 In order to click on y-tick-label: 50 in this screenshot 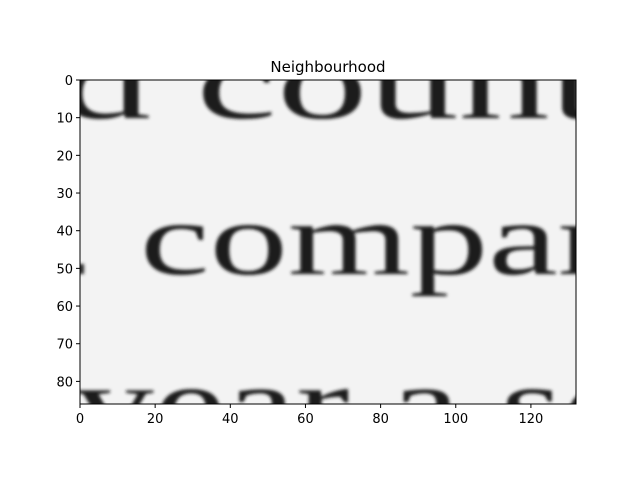, I will do `click(64, 269)`.